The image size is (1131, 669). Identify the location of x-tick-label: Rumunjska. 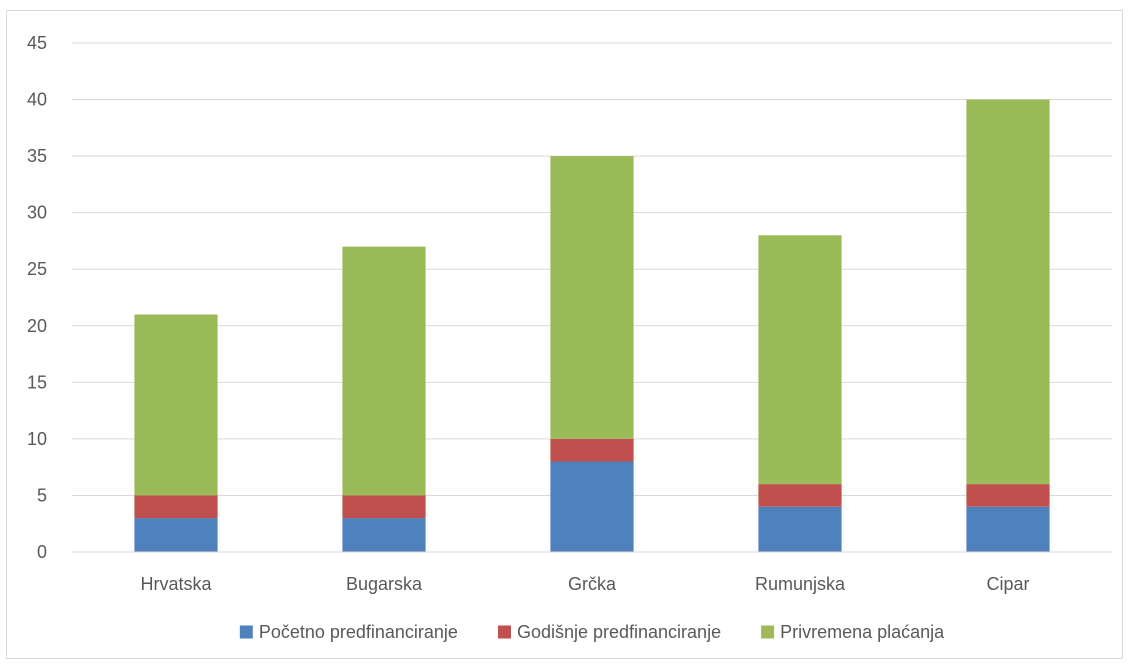
(800, 584).